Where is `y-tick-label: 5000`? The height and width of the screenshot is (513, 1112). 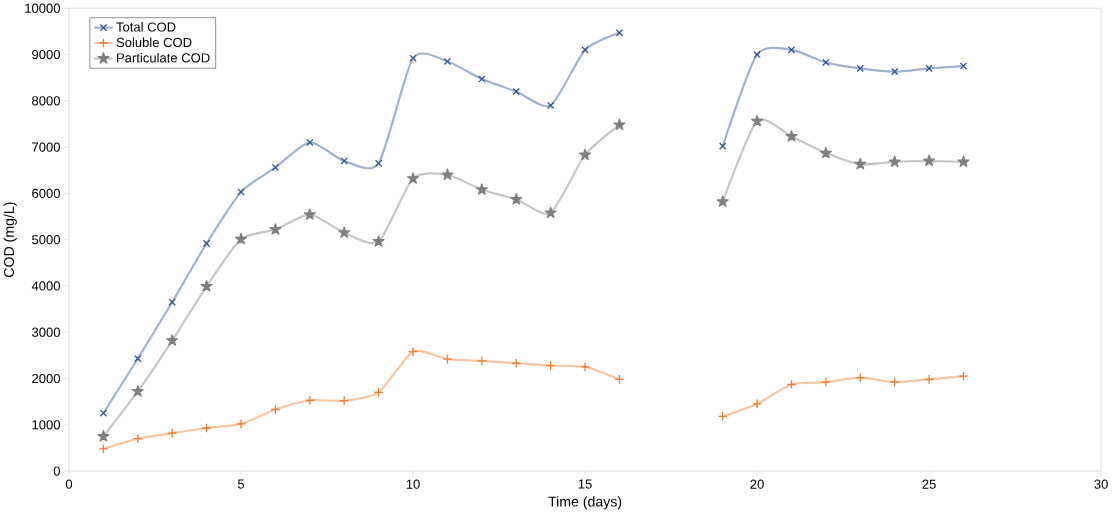
y-tick-label: 5000 is located at coordinates (46, 240).